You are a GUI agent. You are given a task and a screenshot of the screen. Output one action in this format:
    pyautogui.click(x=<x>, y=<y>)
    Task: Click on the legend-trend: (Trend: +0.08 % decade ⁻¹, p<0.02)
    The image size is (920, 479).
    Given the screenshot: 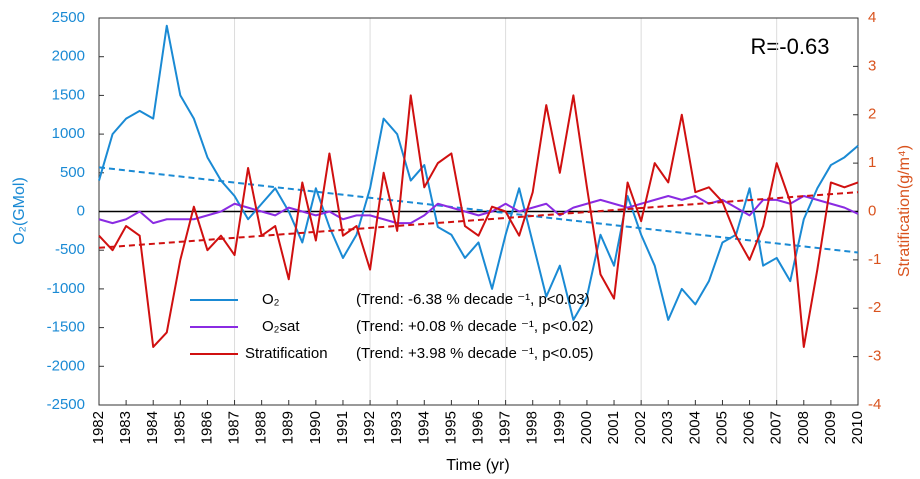 What is the action you would take?
    pyautogui.click(x=475, y=326)
    